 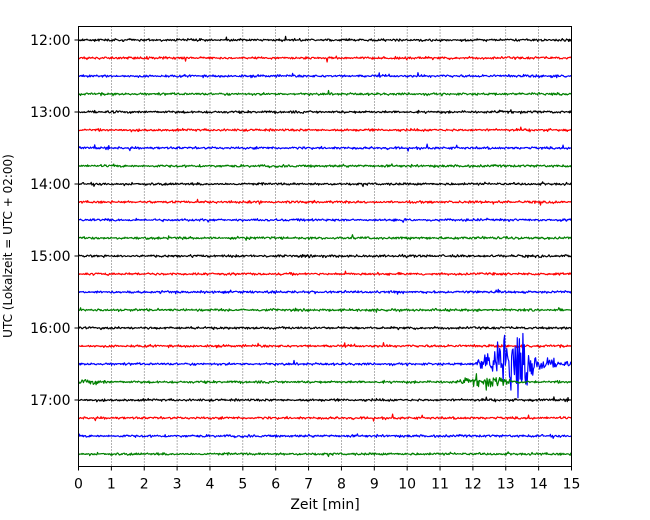 I want to click on xtick-label-12: 12, so click(x=473, y=485).